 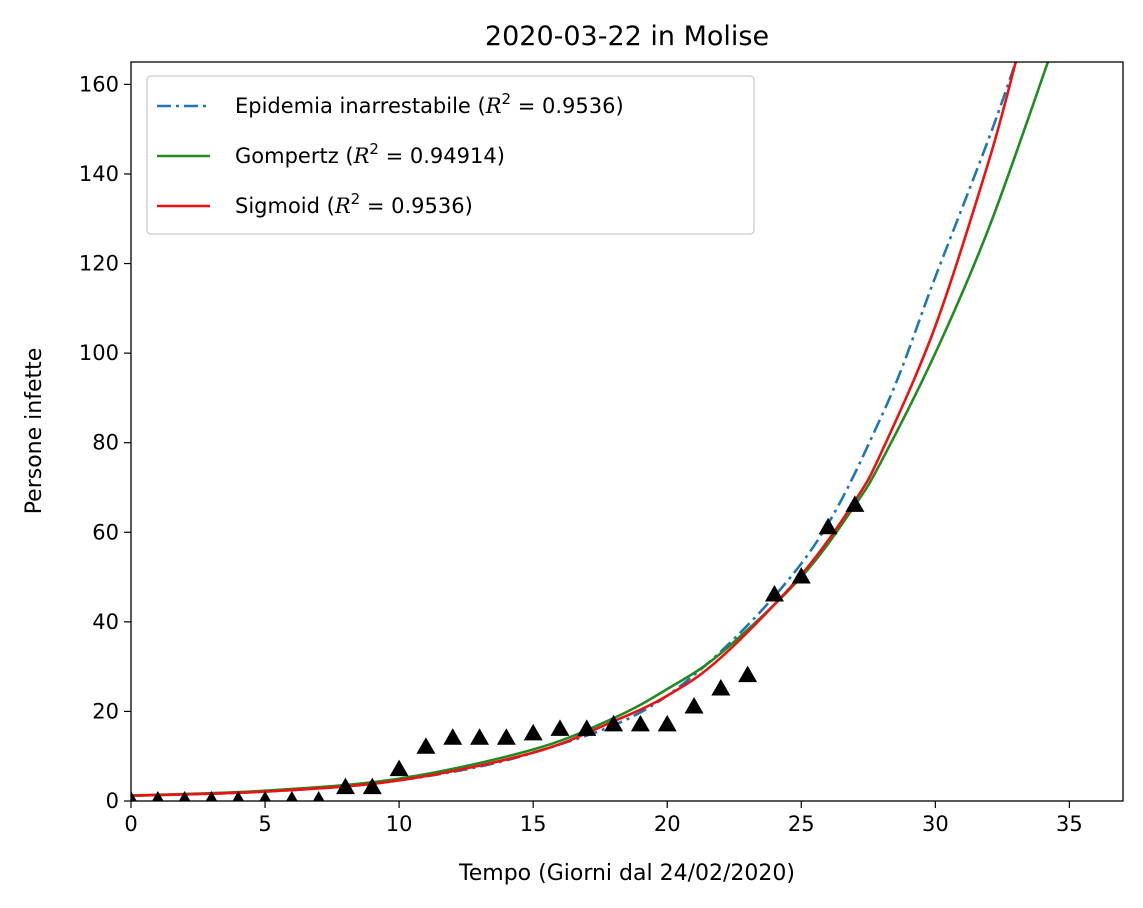 What do you see at coordinates (112, 801) in the screenshot?
I see `y-tick-label: 0` at bounding box center [112, 801].